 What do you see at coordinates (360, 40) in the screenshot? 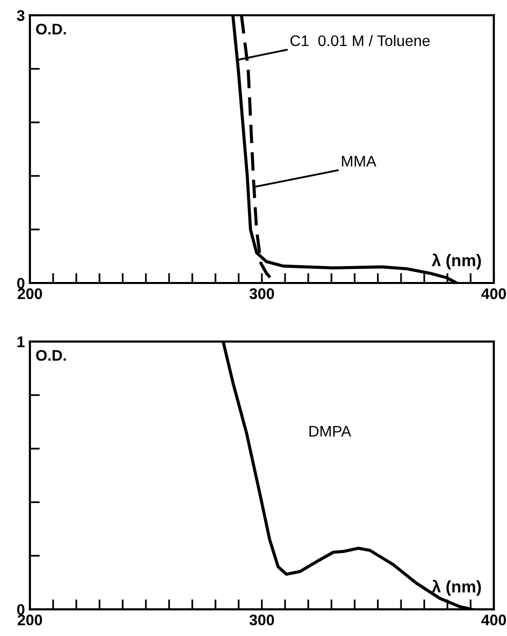
I see `annotation: C1 0.01 M / Toluene` at bounding box center [360, 40].